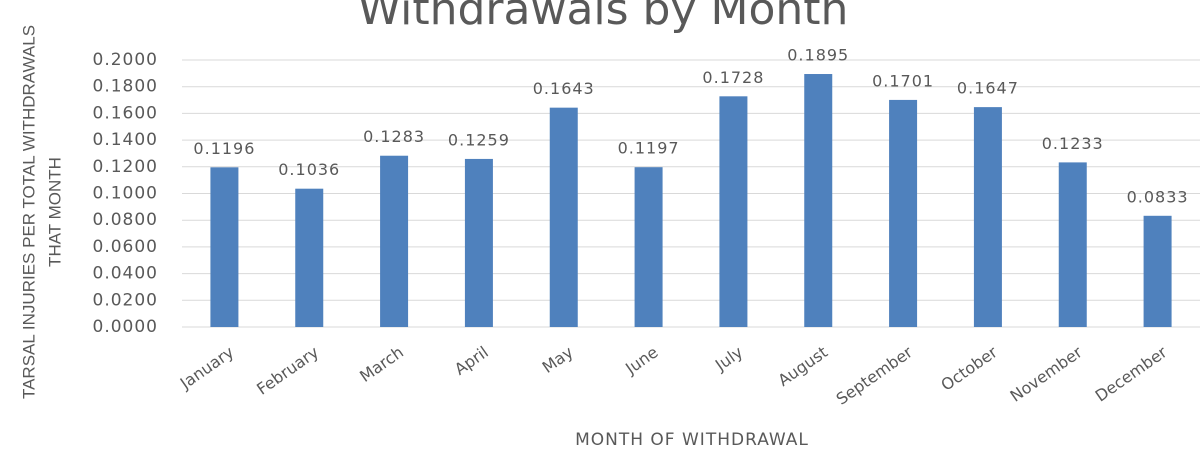 The height and width of the screenshot is (450, 1200). I want to click on y-tick-label: 0.1200, so click(125, 167).